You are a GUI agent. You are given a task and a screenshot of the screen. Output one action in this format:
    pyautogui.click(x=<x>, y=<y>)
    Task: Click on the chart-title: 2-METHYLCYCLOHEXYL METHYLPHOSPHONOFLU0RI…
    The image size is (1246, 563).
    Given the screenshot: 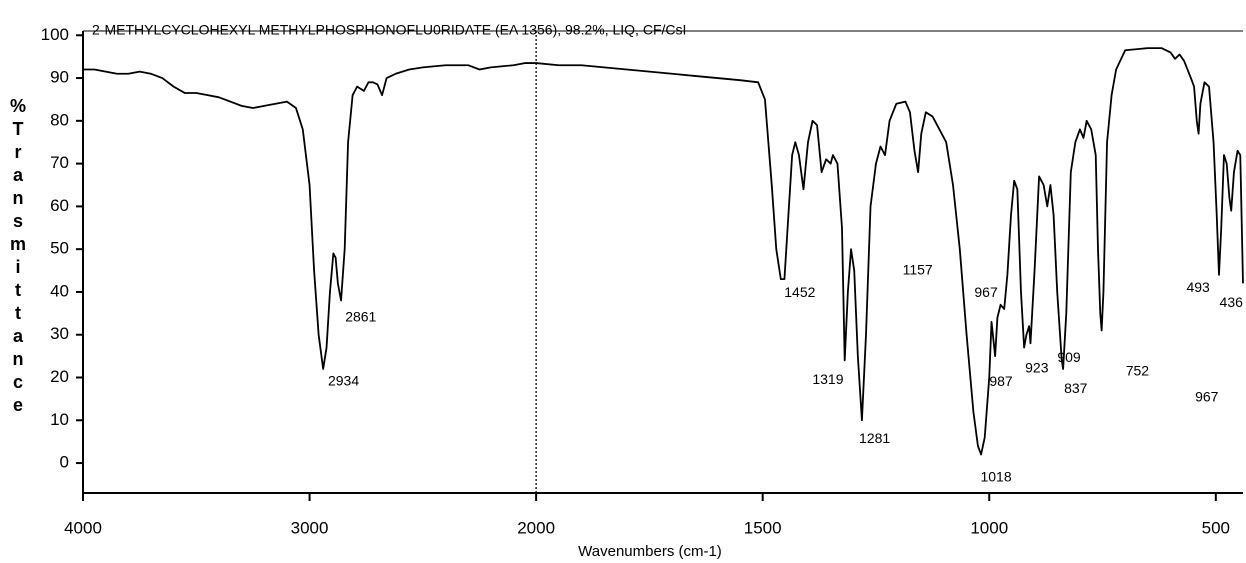 What is the action you would take?
    pyautogui.click(x=389, y=30)
    